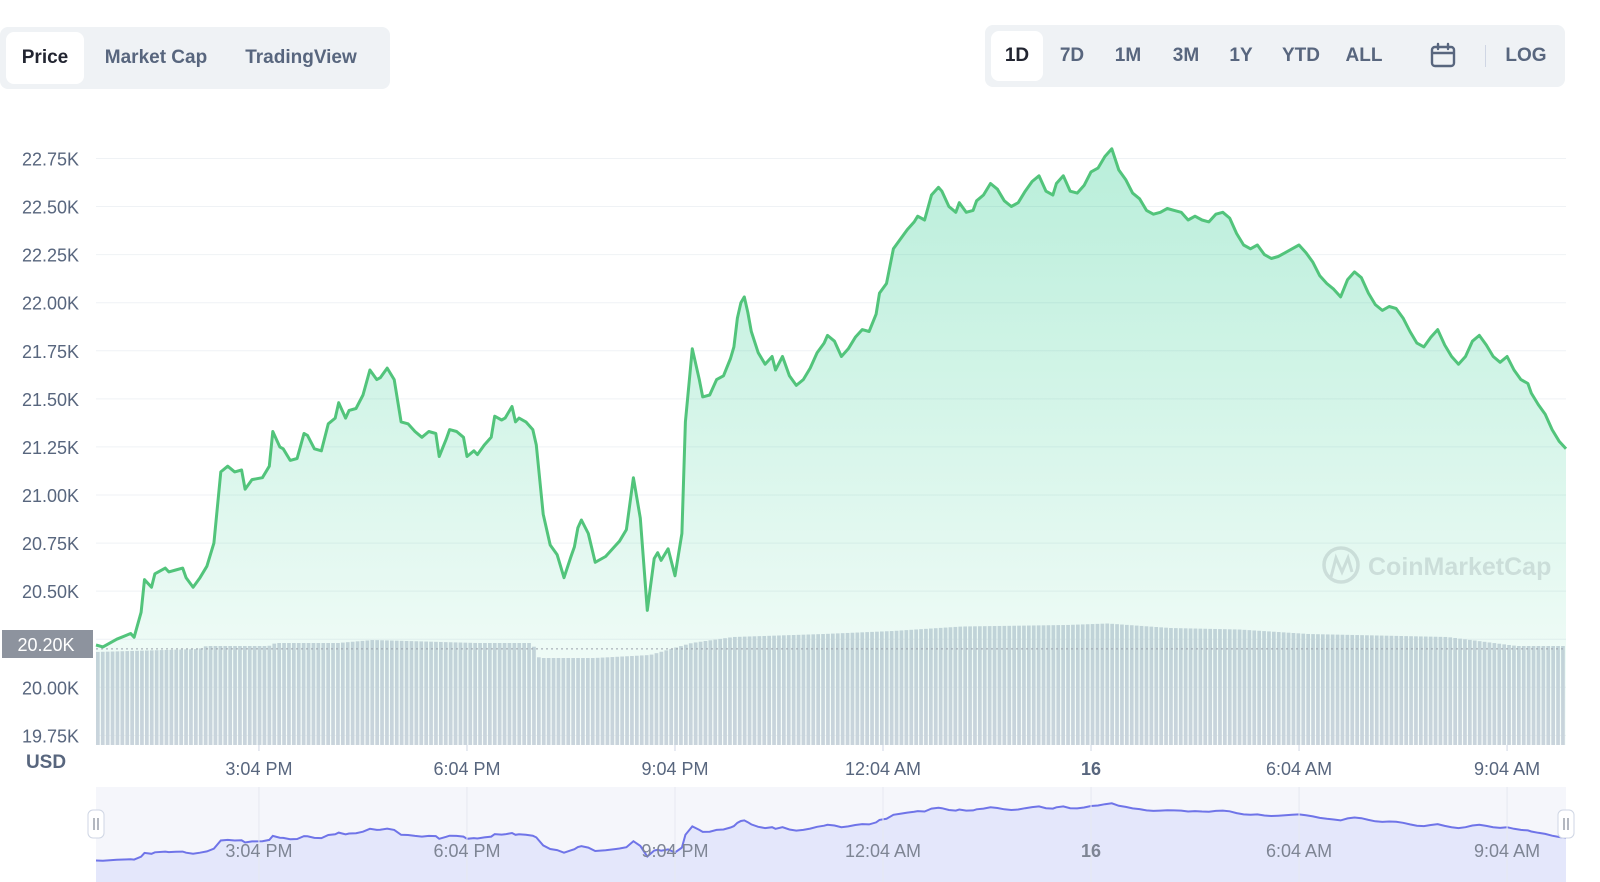  What do you see at coordinates (50, 544) in the screenshot?
I see `y-tick-label: 20.75K` at bounding box center [50, 544].